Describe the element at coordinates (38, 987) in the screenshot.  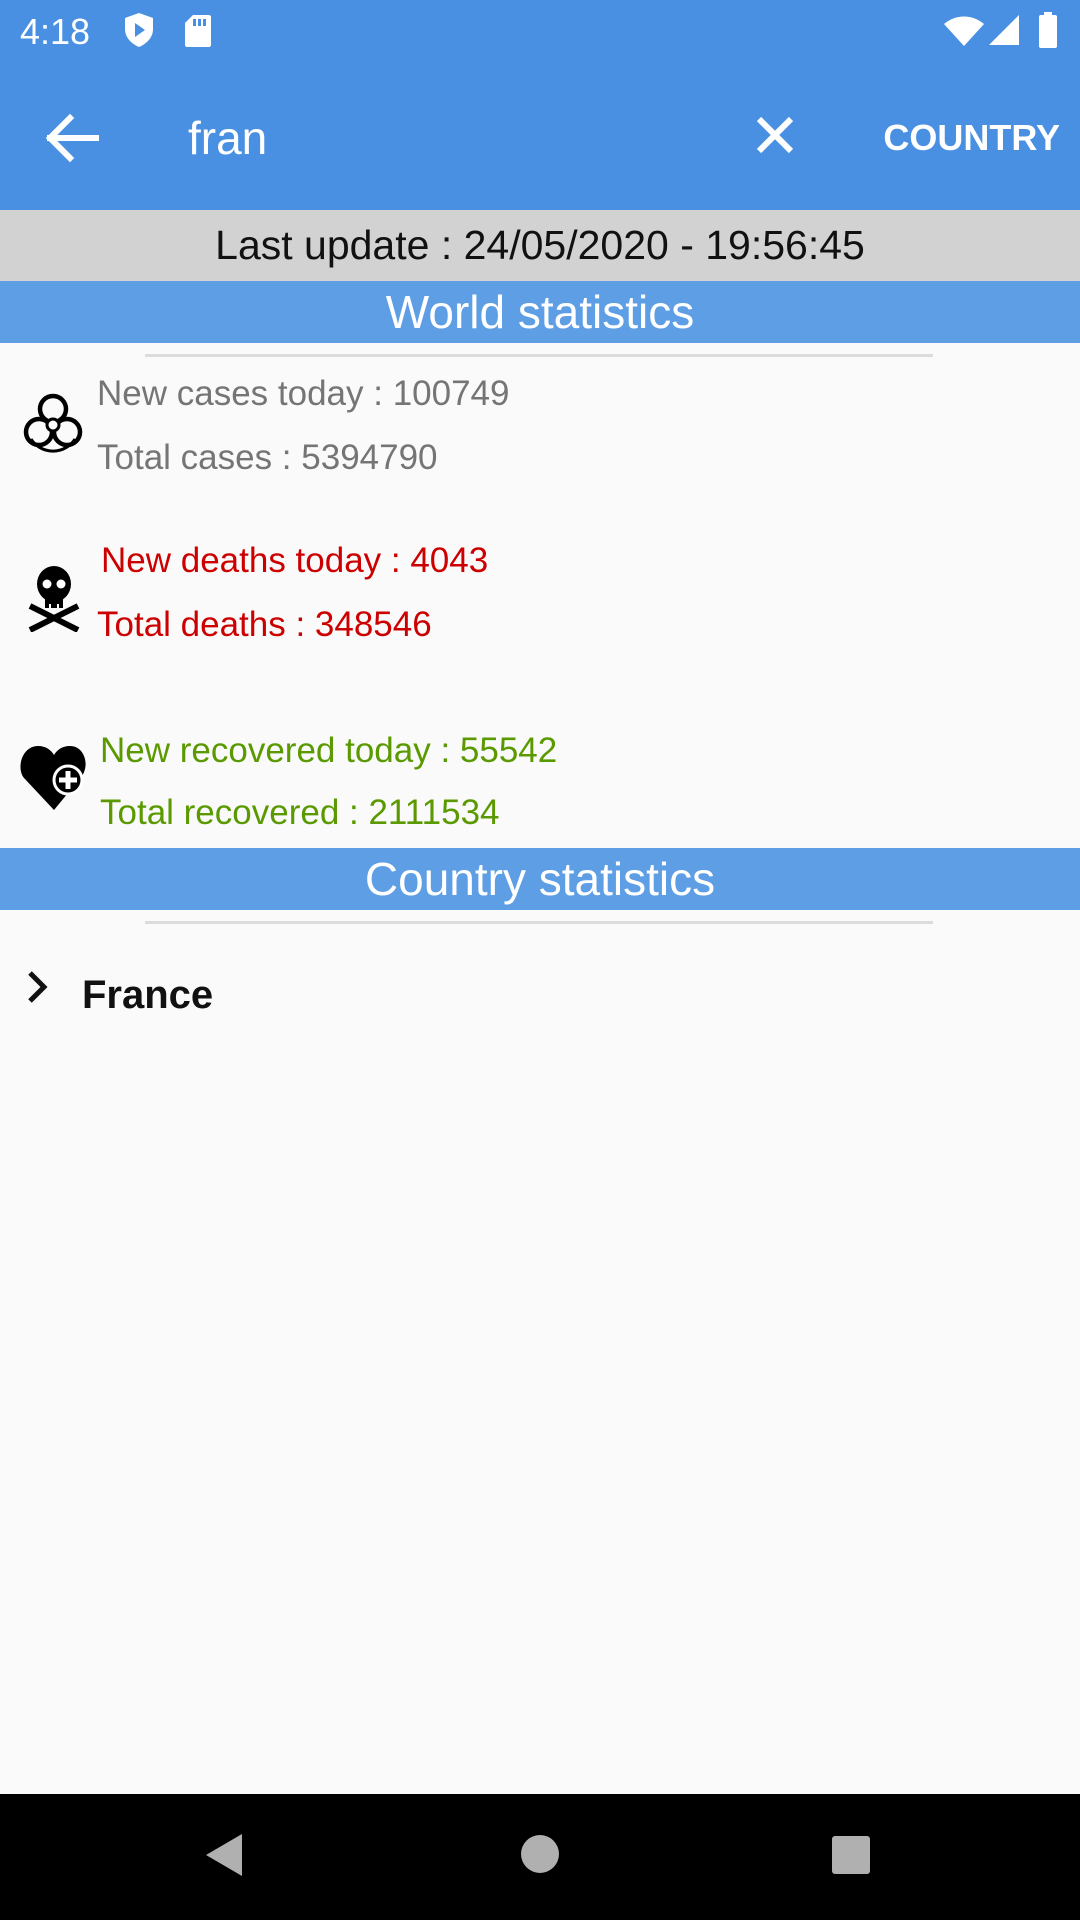
I see `chevron-right-icon` at that location.